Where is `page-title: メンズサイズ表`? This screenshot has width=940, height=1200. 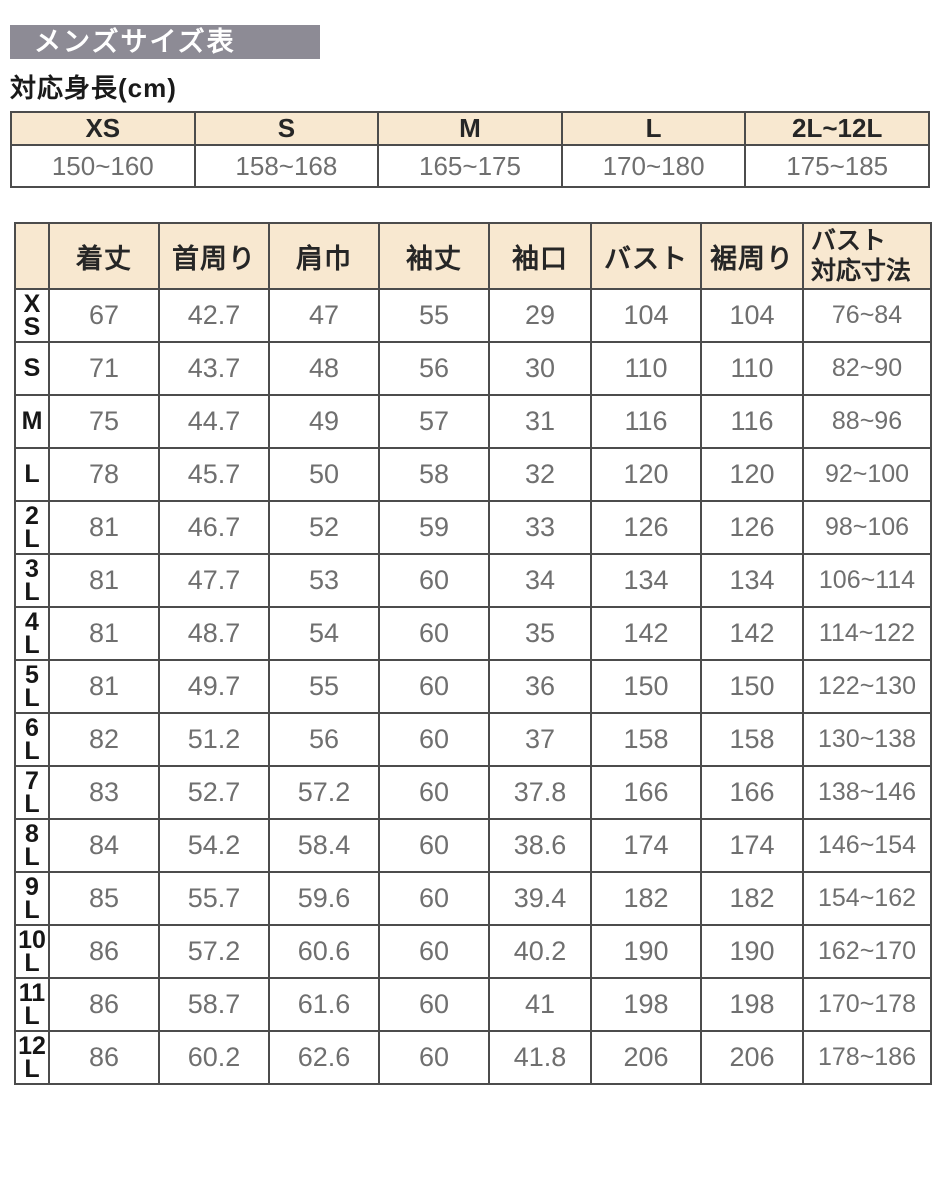 page-title: メンズサイズ表 is located at coordinates (165, 42).